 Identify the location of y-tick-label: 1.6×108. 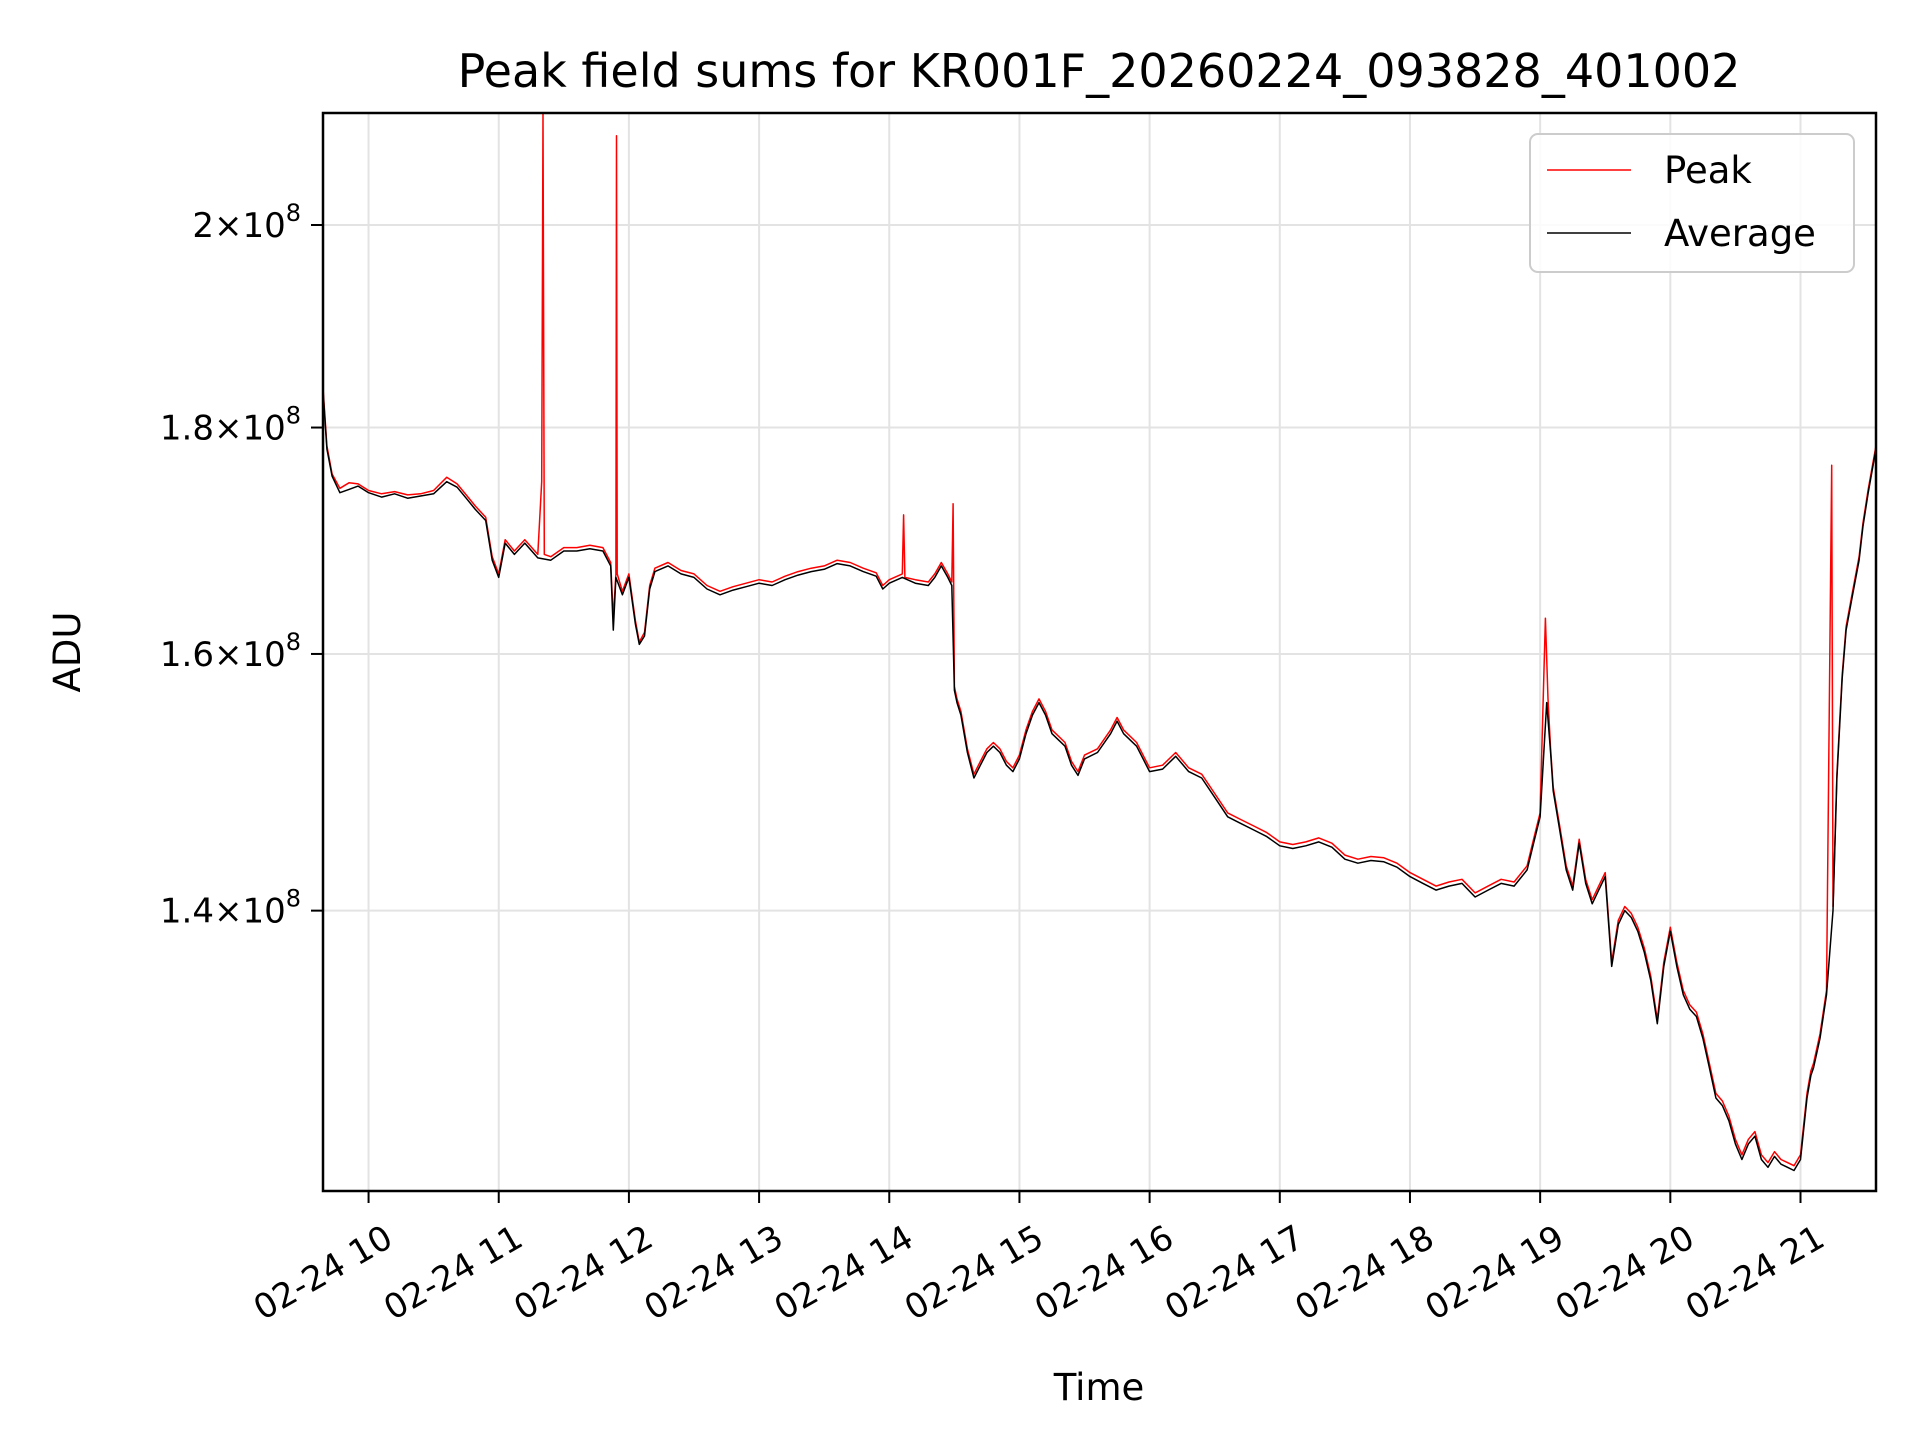
(230, 651).